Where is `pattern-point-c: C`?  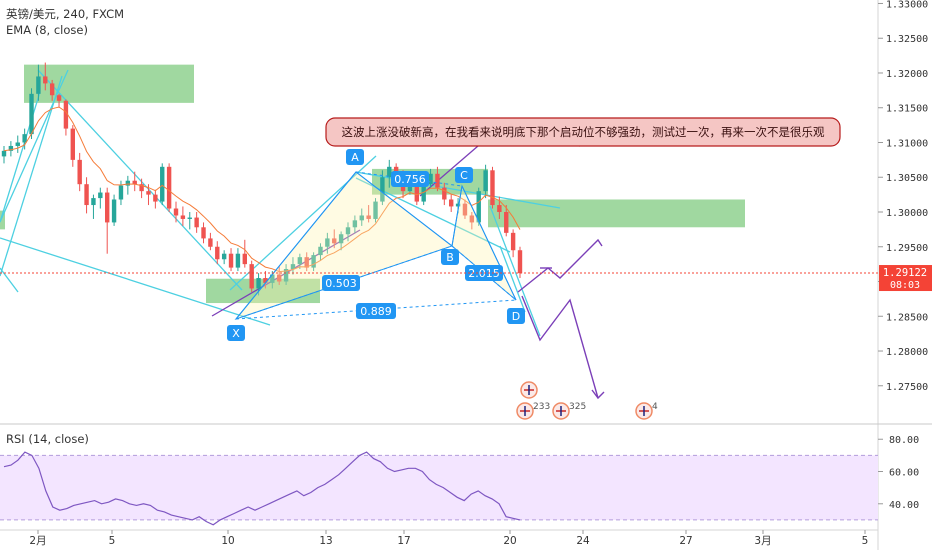 pattern-point-c: C is located at coordinates (464, 175).